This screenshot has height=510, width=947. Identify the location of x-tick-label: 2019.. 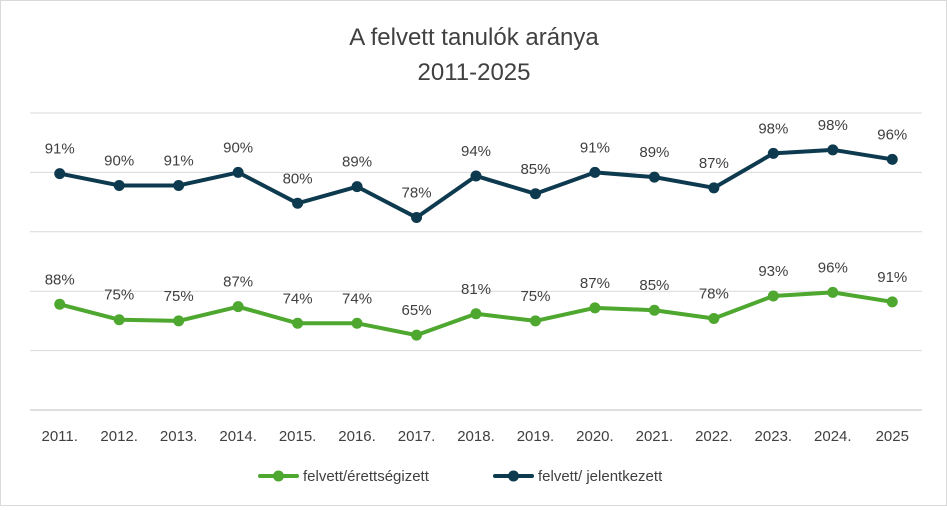
(536, 436).